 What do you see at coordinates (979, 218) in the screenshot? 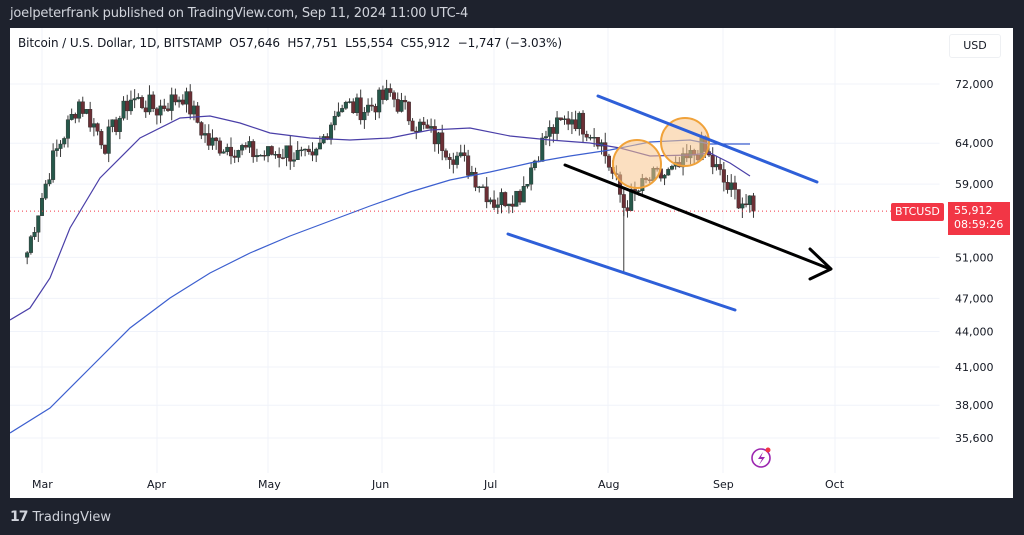
I see `last-price-tag: 55,912 08:59:26` at bounding box center [979, 218].